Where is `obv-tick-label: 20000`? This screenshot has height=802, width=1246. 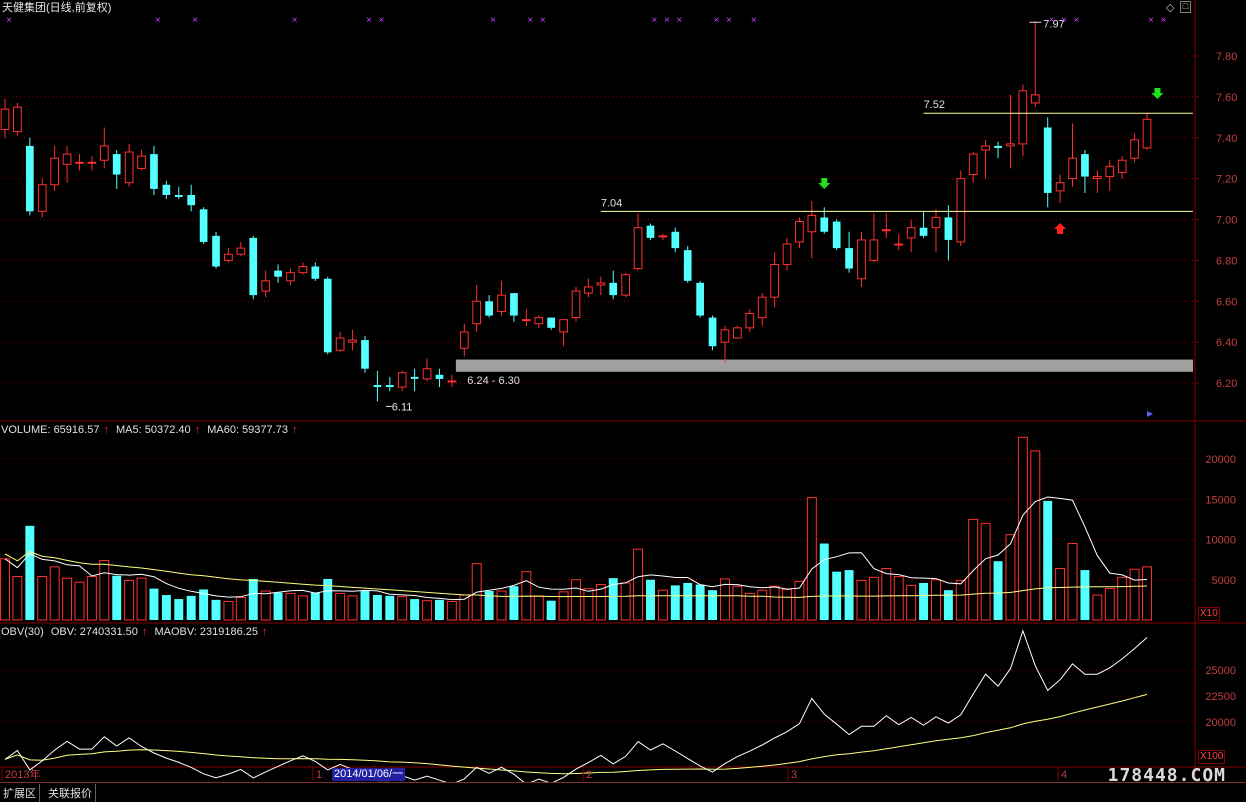 obv-tick-label: 20000 is located at coordinates (1220, 723).